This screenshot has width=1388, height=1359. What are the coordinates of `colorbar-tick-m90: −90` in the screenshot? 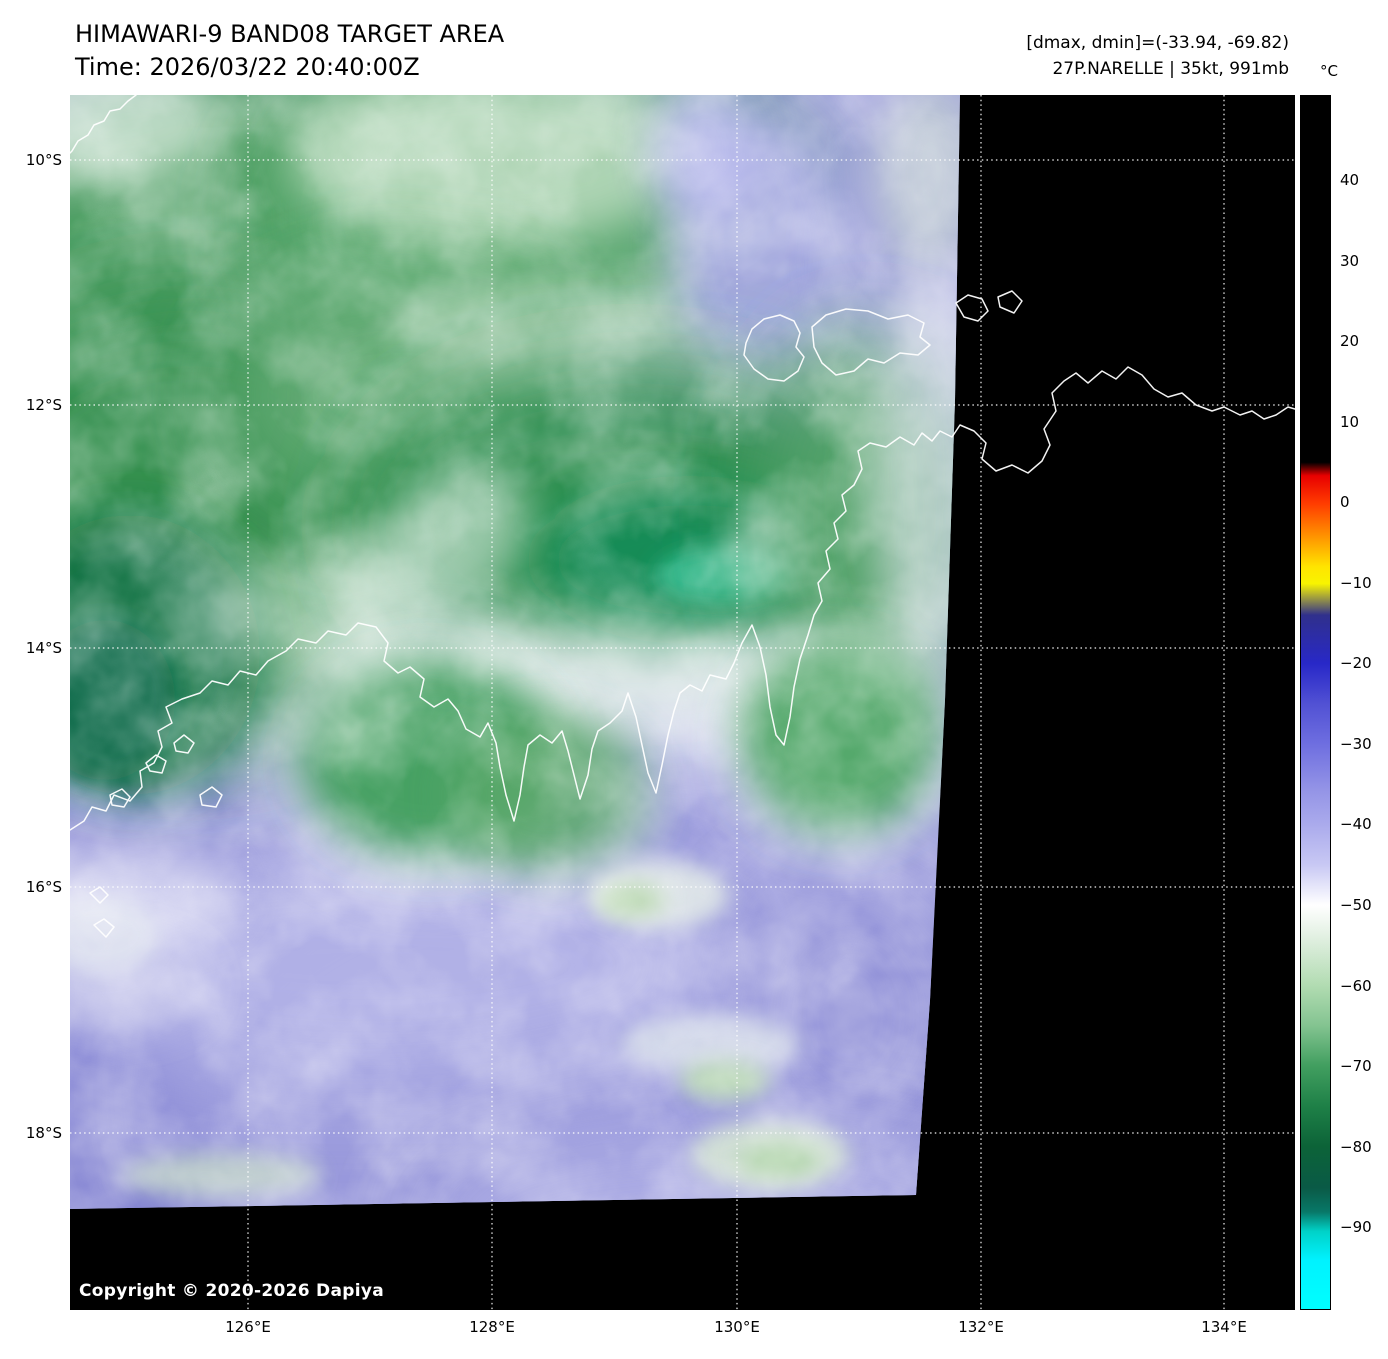 It's located at (1356, 1227).